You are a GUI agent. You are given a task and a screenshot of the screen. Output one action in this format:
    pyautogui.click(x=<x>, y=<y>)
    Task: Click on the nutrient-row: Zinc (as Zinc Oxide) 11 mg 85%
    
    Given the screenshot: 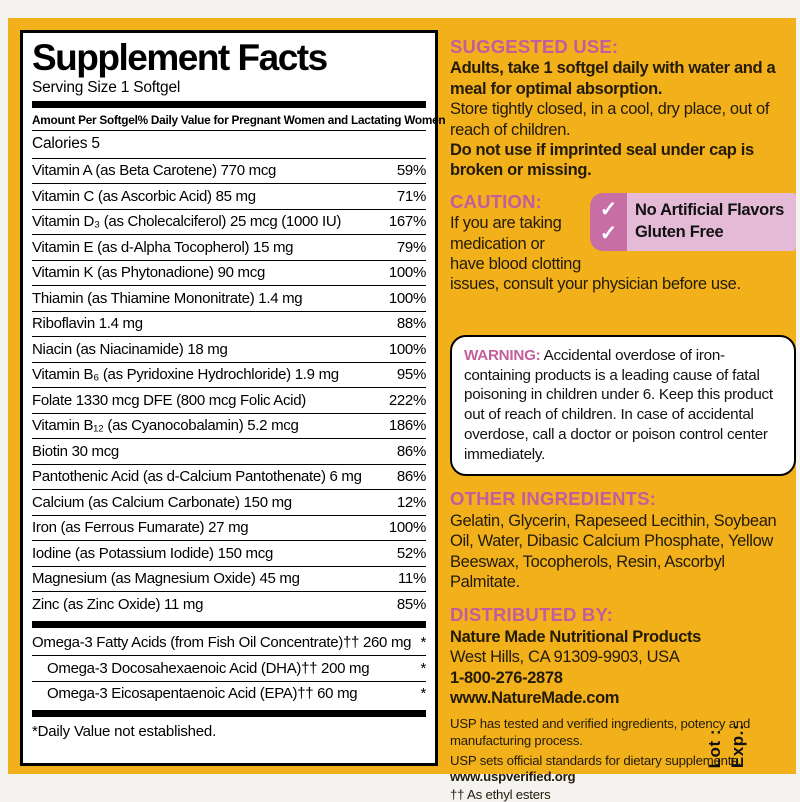 What is the action you would take?
    pyautogui.click(x=229, y=604)
    